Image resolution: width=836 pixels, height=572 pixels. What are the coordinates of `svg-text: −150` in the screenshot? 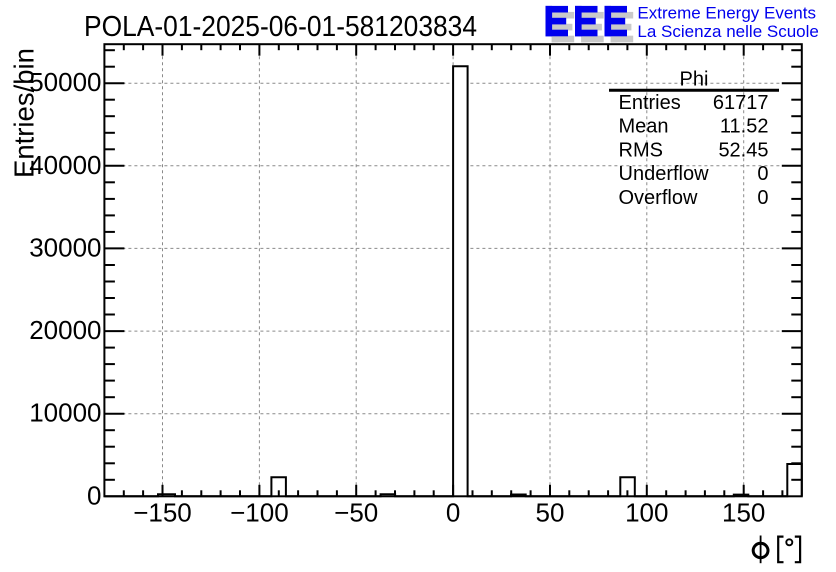 It's located at (162, 513).